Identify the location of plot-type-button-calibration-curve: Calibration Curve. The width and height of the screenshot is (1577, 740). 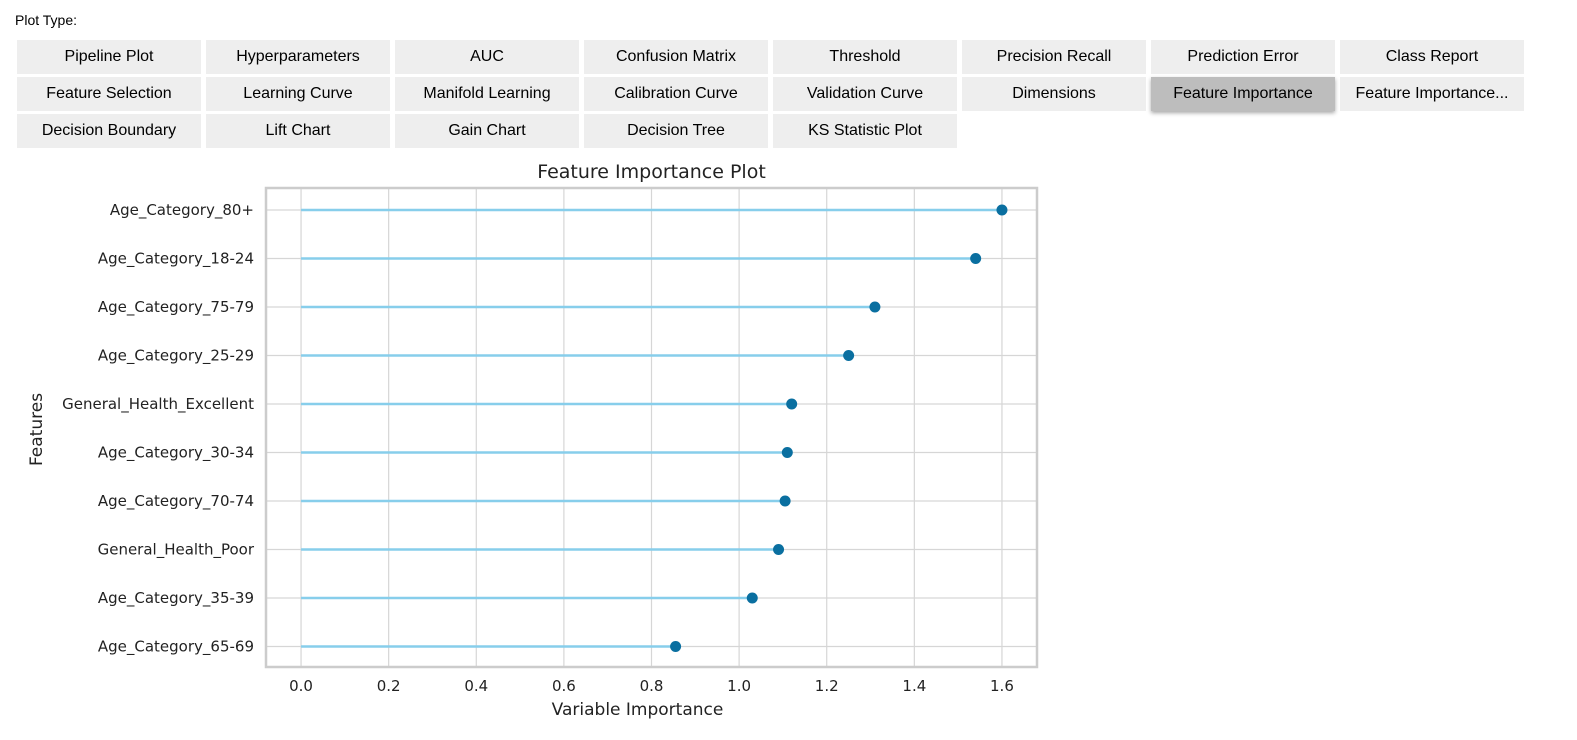
(676, 94).